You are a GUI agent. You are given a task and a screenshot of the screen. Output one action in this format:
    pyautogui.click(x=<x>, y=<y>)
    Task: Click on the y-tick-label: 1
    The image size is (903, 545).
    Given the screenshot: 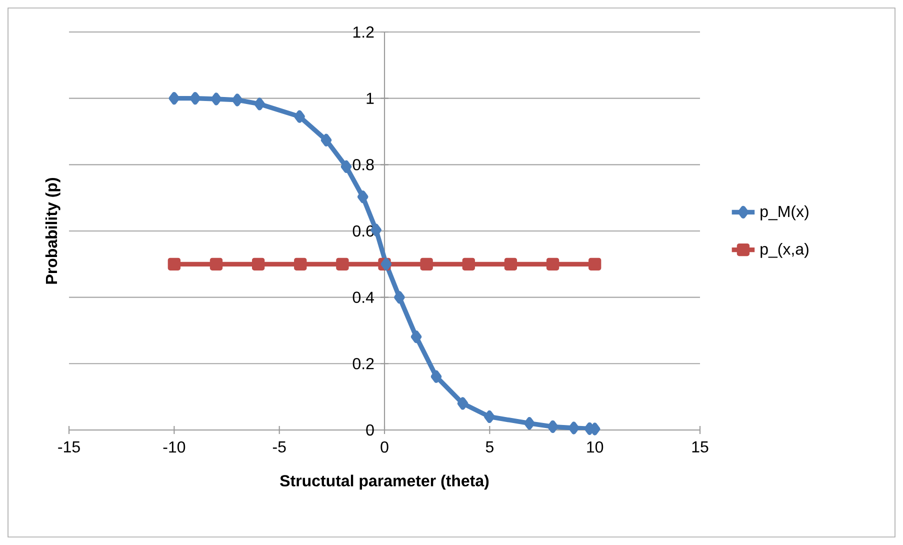 What is the action you would take?
    pyautogui.click(x=370, y=98)
    